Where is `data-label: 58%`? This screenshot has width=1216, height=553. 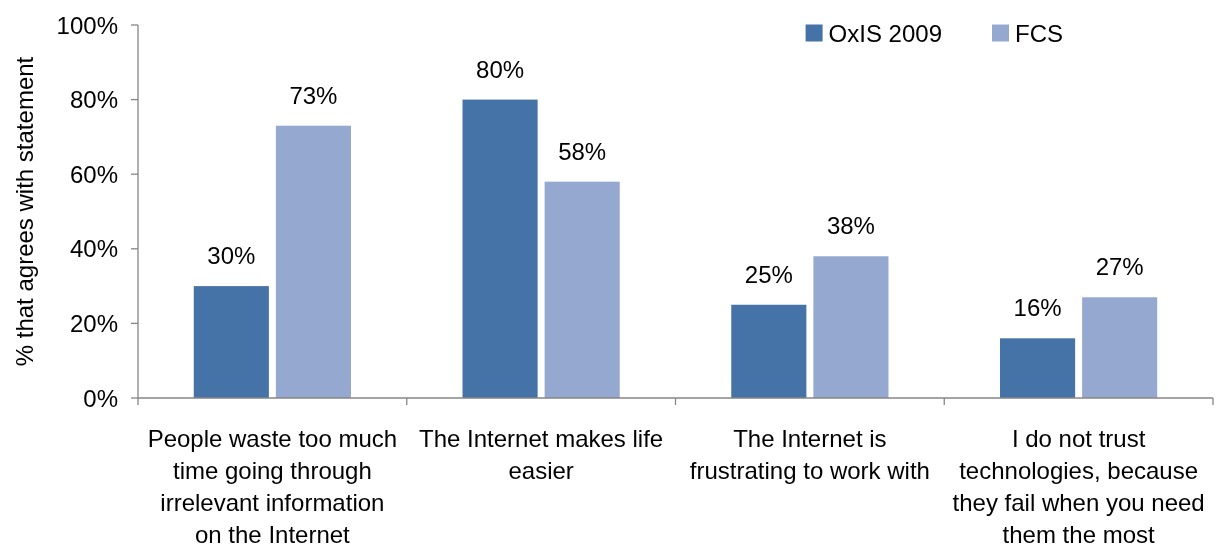
data-label: 58% is located at coordinates (582, 151).